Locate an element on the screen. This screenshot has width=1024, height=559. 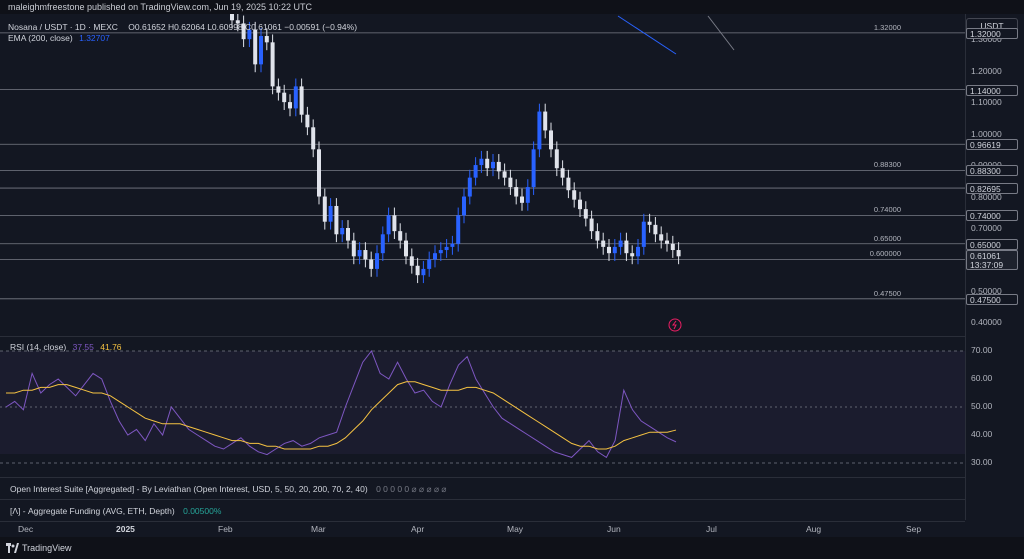
level-price-tag: 1.14000 is located at coordinates (992, 90).